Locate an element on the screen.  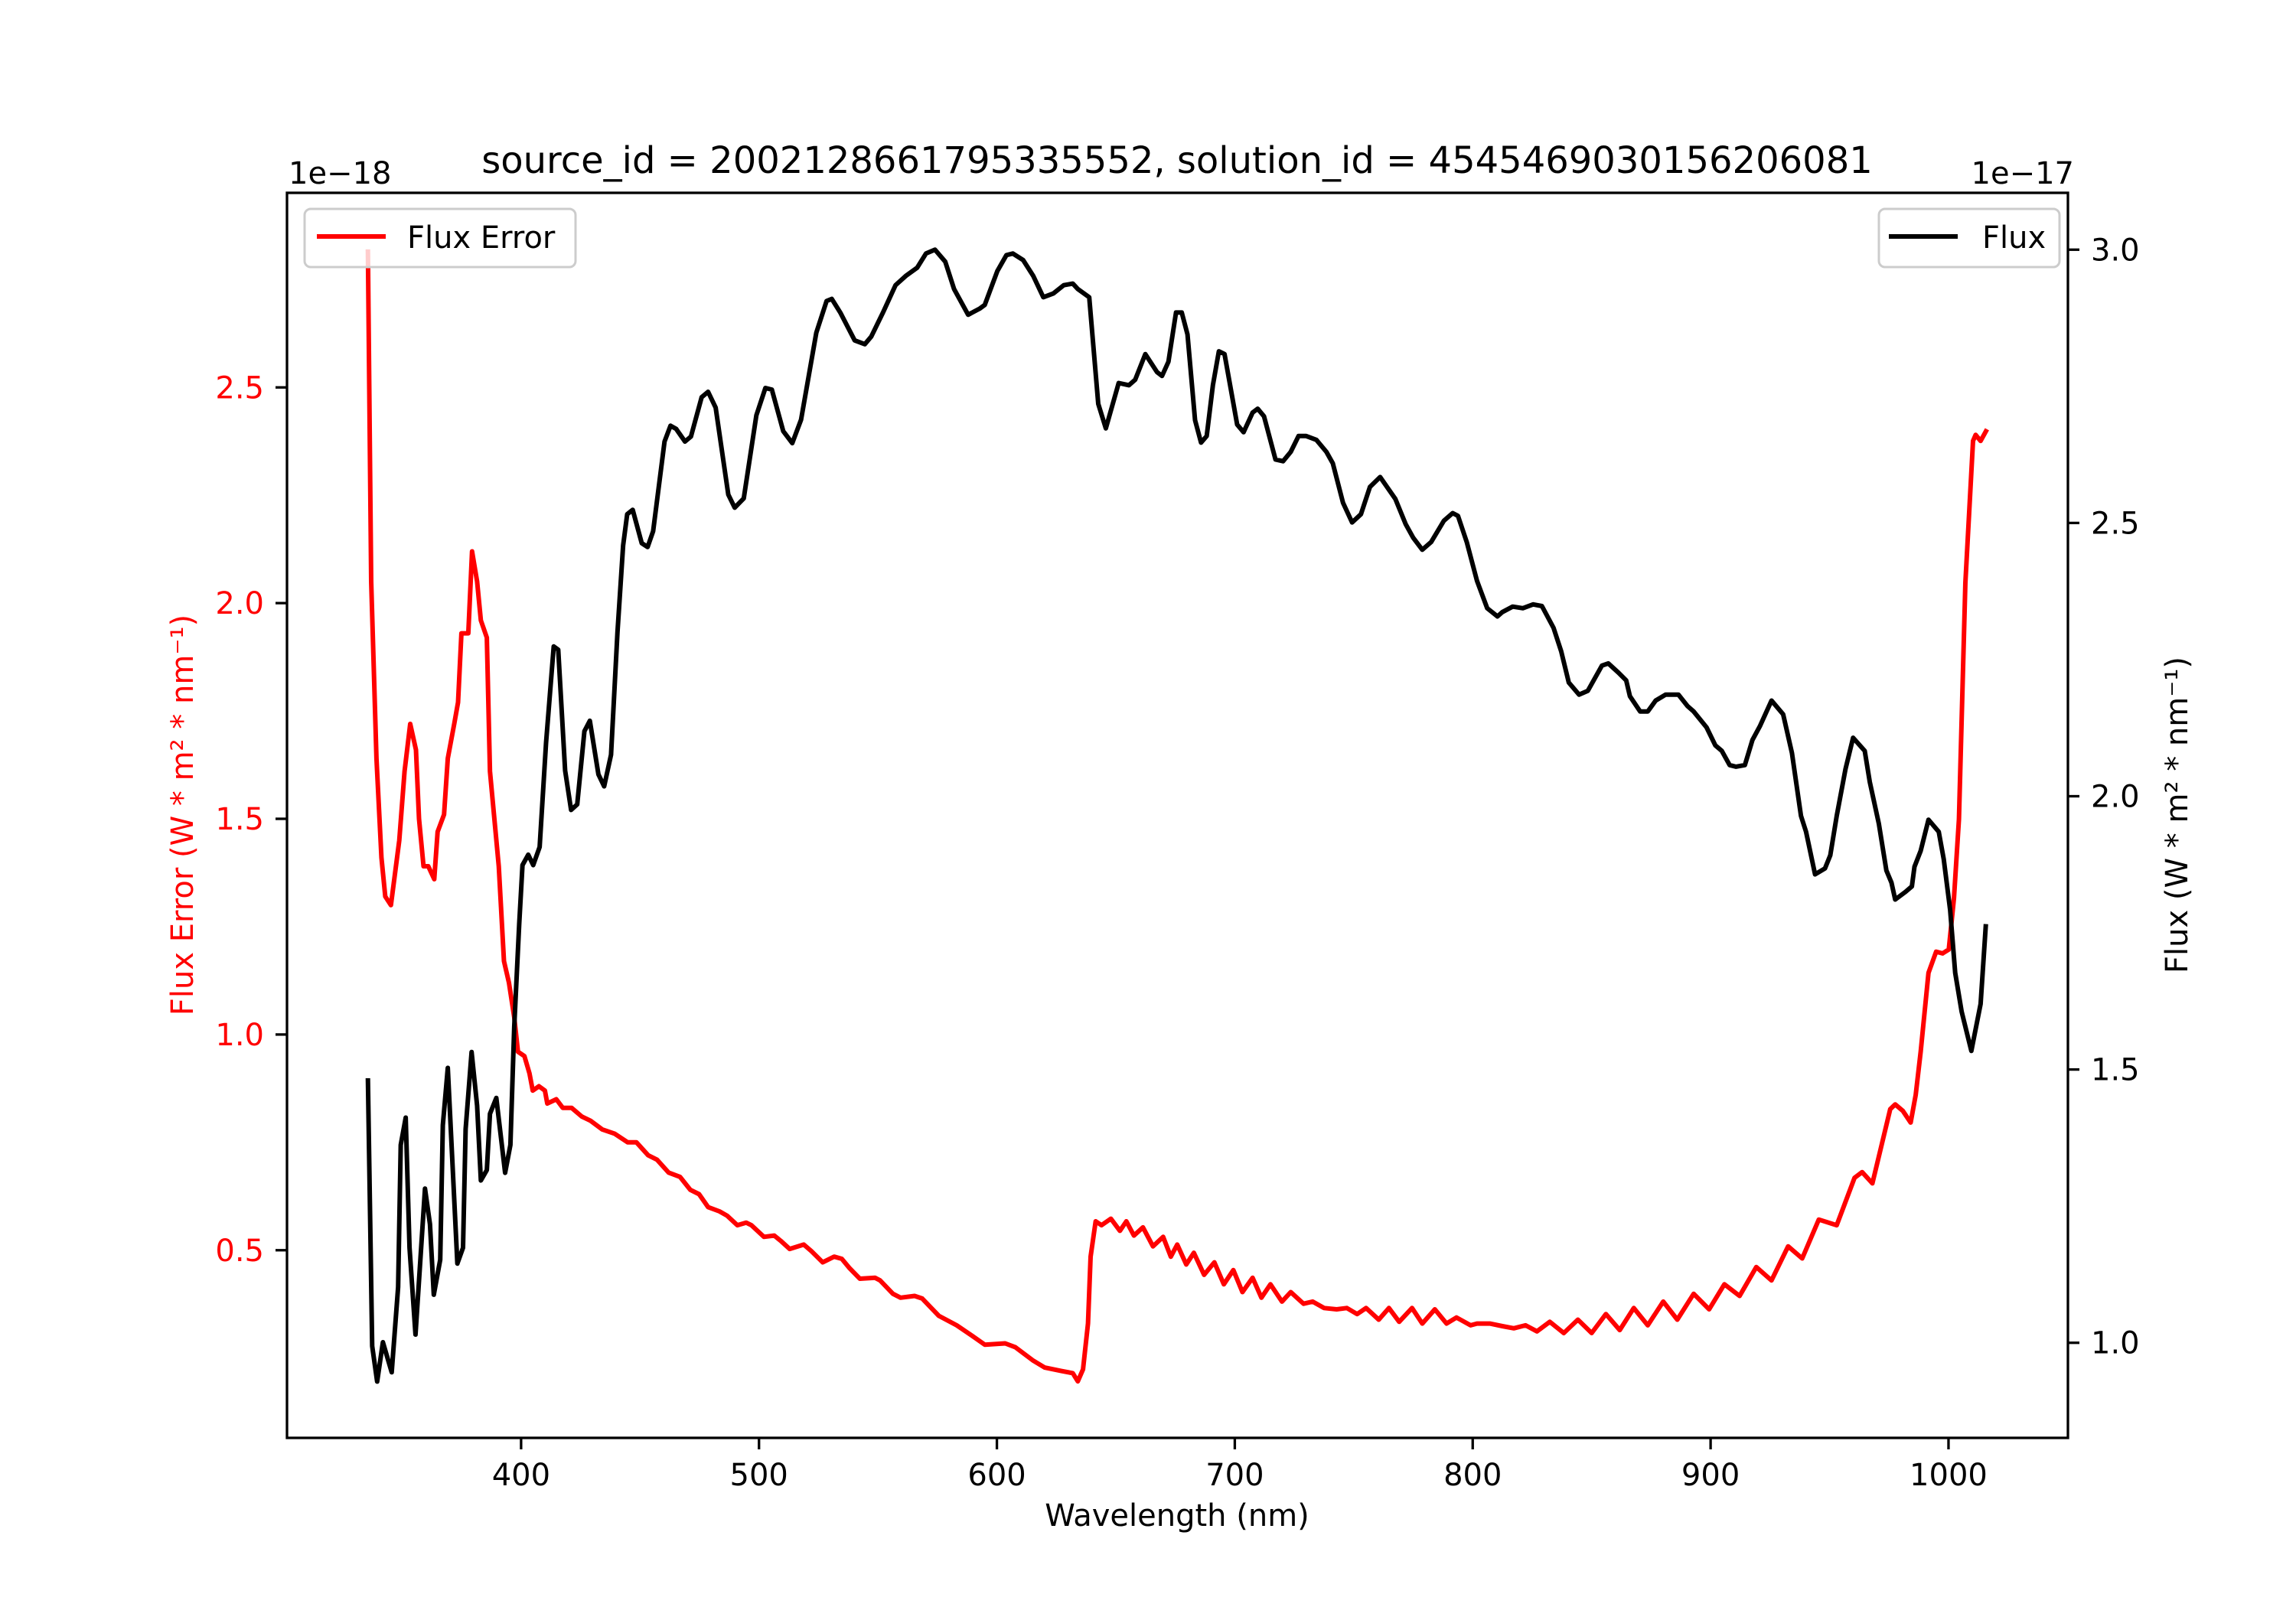
right-y-tick-label: 3.0 is located at coordinates (2115, 250).